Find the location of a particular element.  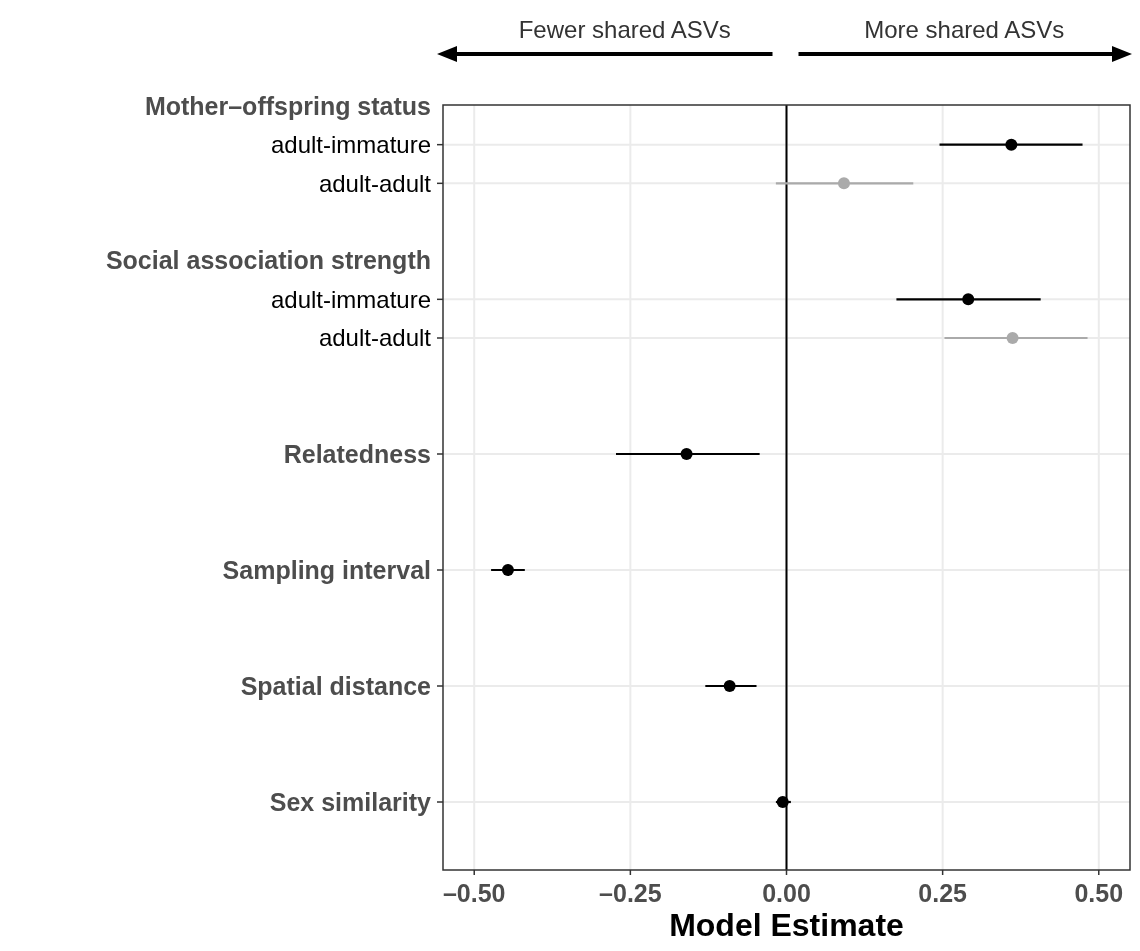

y-tick-label: Sampling interval is located at coordinates (326, 569).